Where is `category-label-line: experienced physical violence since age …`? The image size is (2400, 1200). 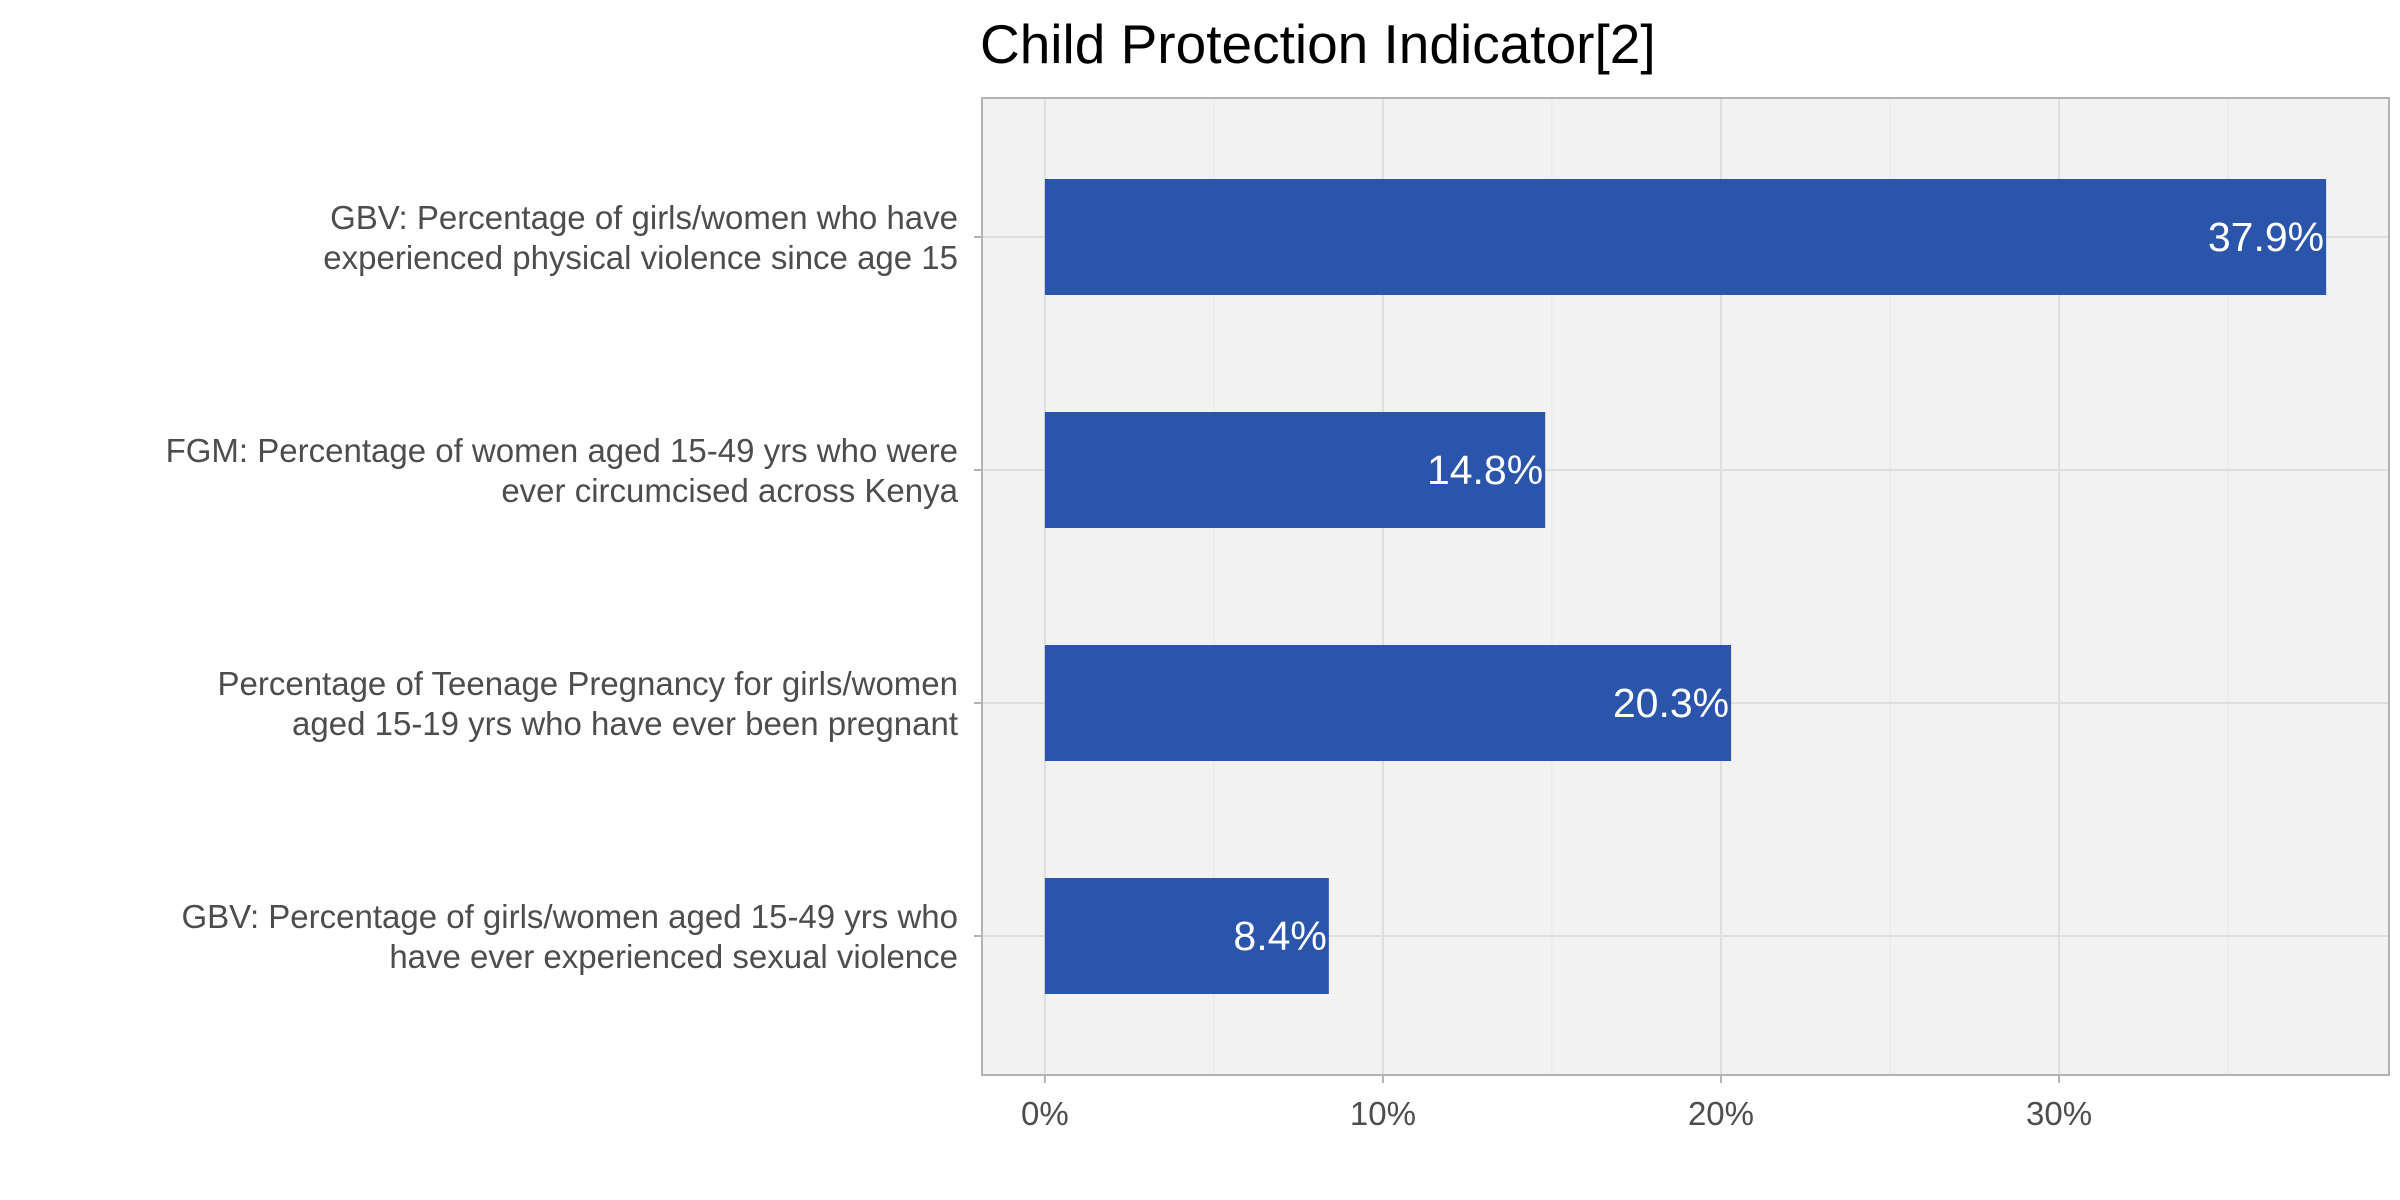 category-label-line: experienced physical violence since age … is located at coordinates (640, 257).